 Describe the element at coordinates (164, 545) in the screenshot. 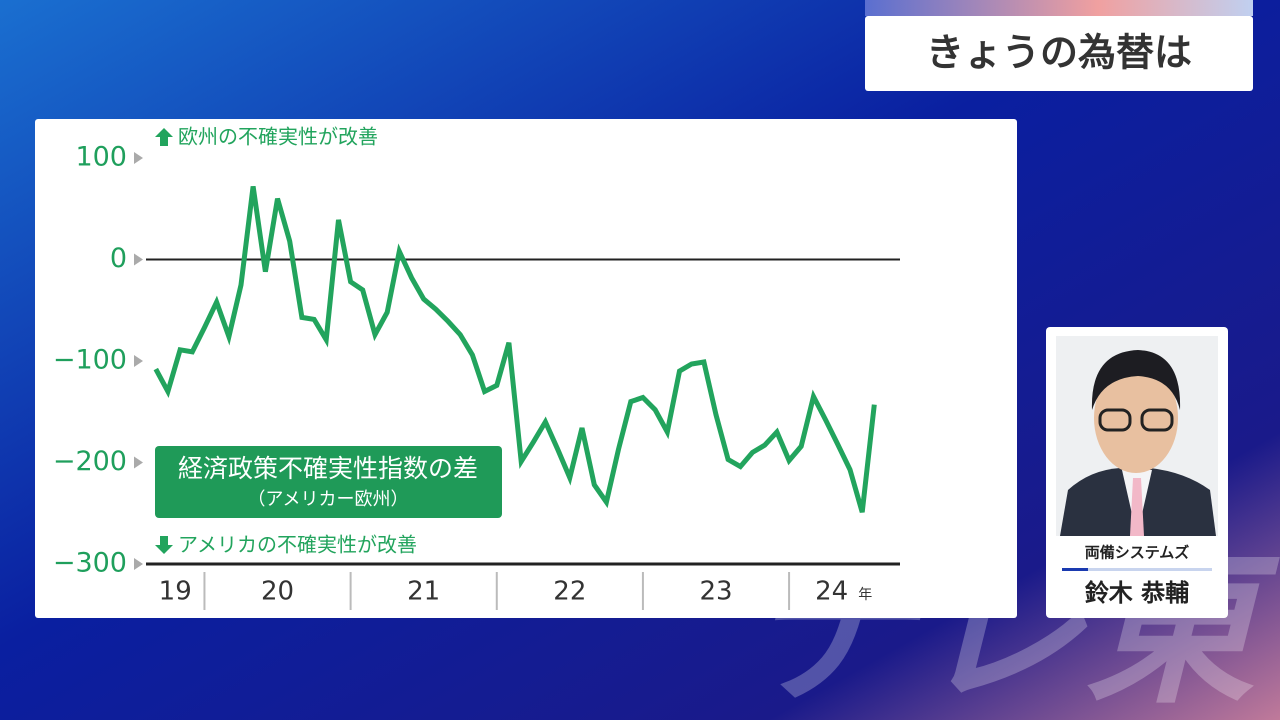

I see `down-arrow` at that location.